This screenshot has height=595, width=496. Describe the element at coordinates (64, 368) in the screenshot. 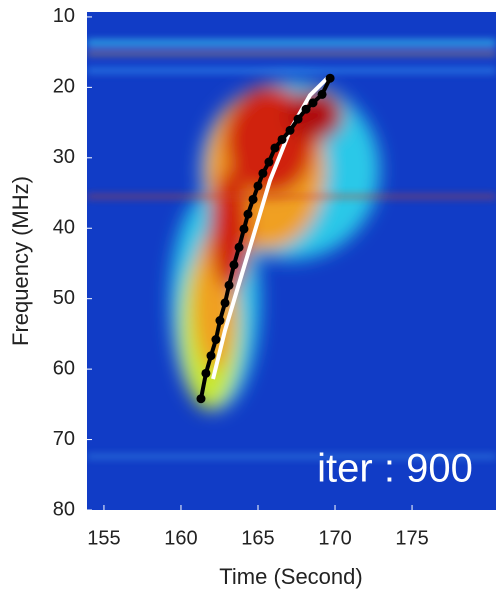

I see `y-tick-label: 60` at that location.